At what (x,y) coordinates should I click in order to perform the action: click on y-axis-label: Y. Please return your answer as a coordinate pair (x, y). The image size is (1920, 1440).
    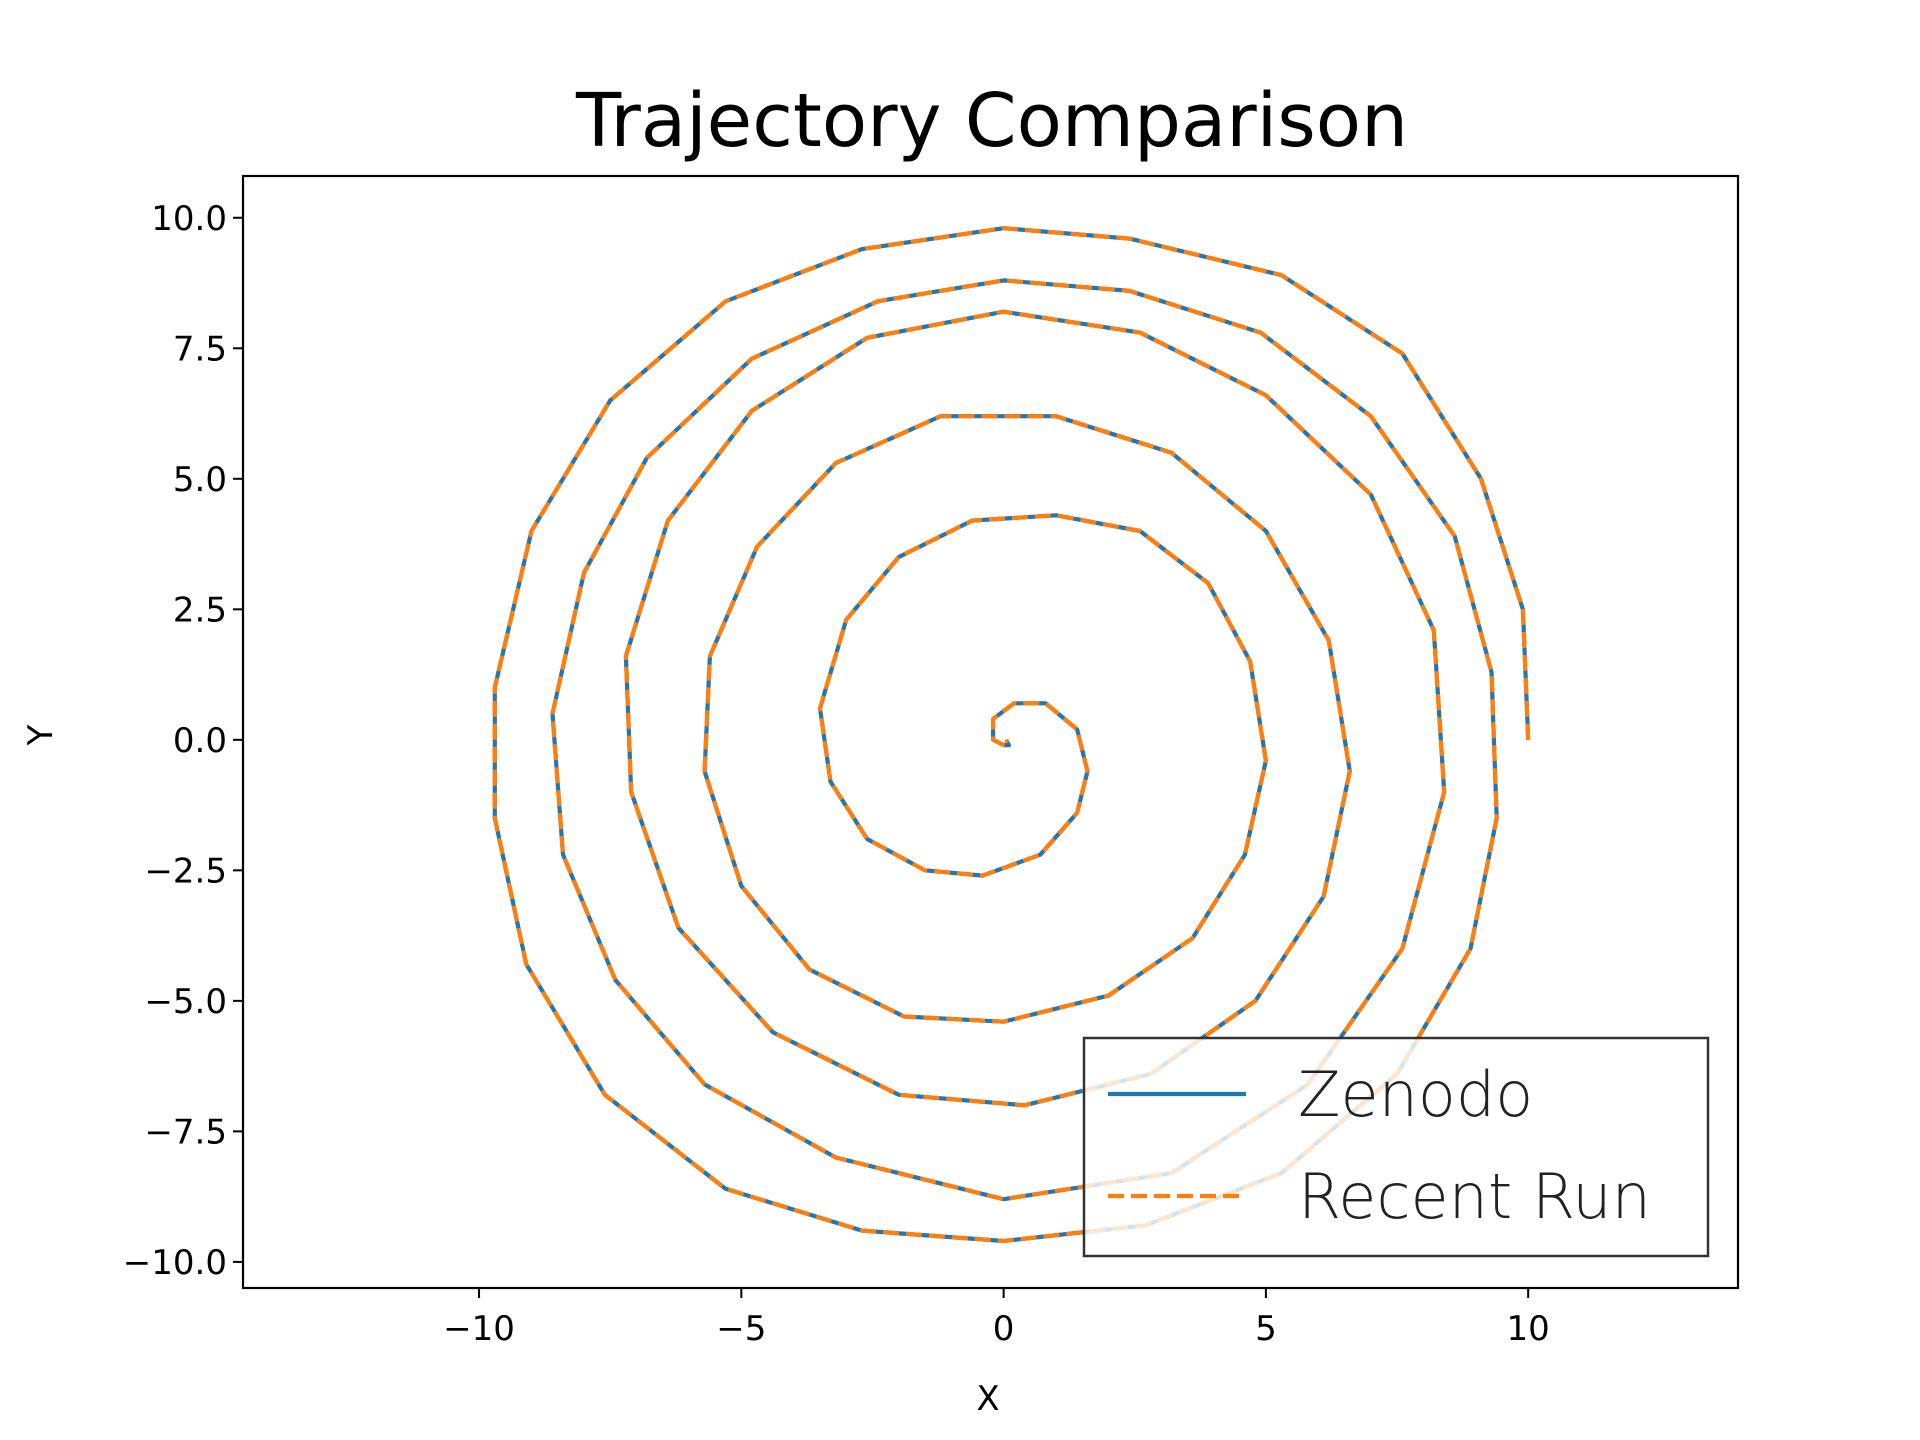
    Looking at the image, I should click on (41, 735).